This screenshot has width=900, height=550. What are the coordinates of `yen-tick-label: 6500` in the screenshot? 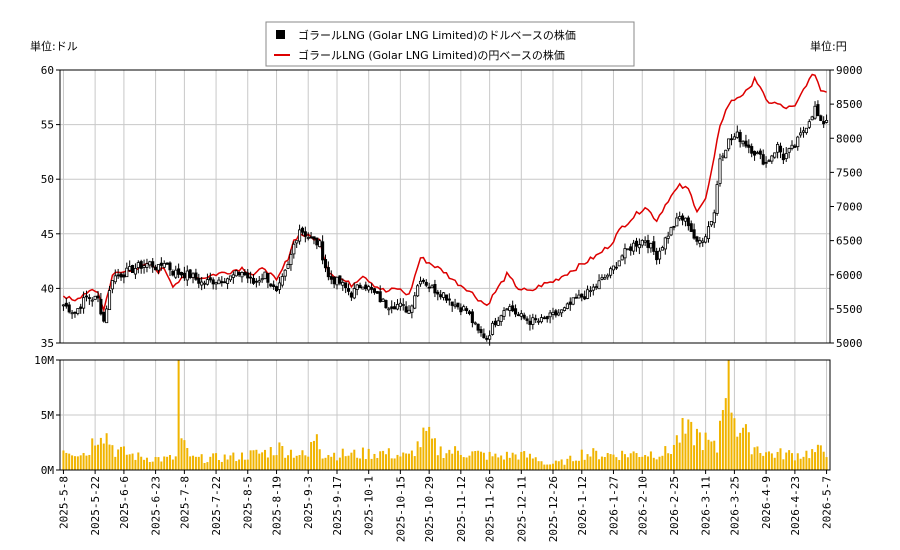 It's located at (849, 241).